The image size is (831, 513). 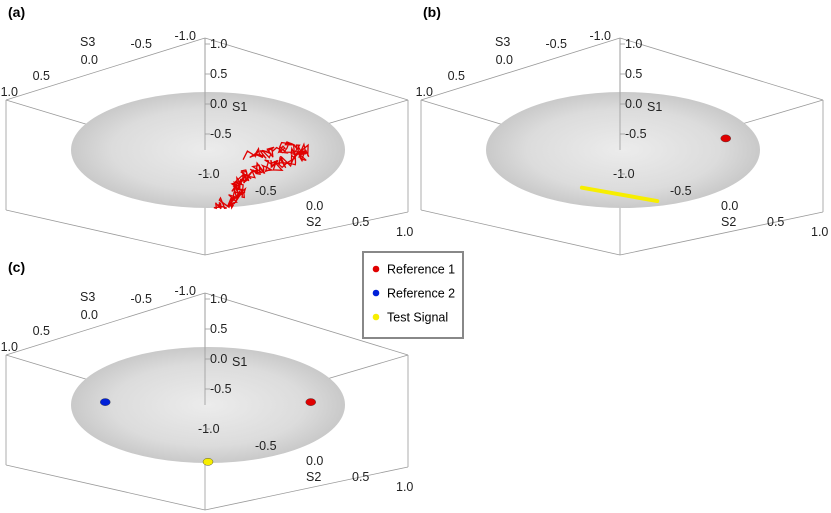 I want to click on panel-c-s3-tick: 1.0, so click(x=9, y=347).